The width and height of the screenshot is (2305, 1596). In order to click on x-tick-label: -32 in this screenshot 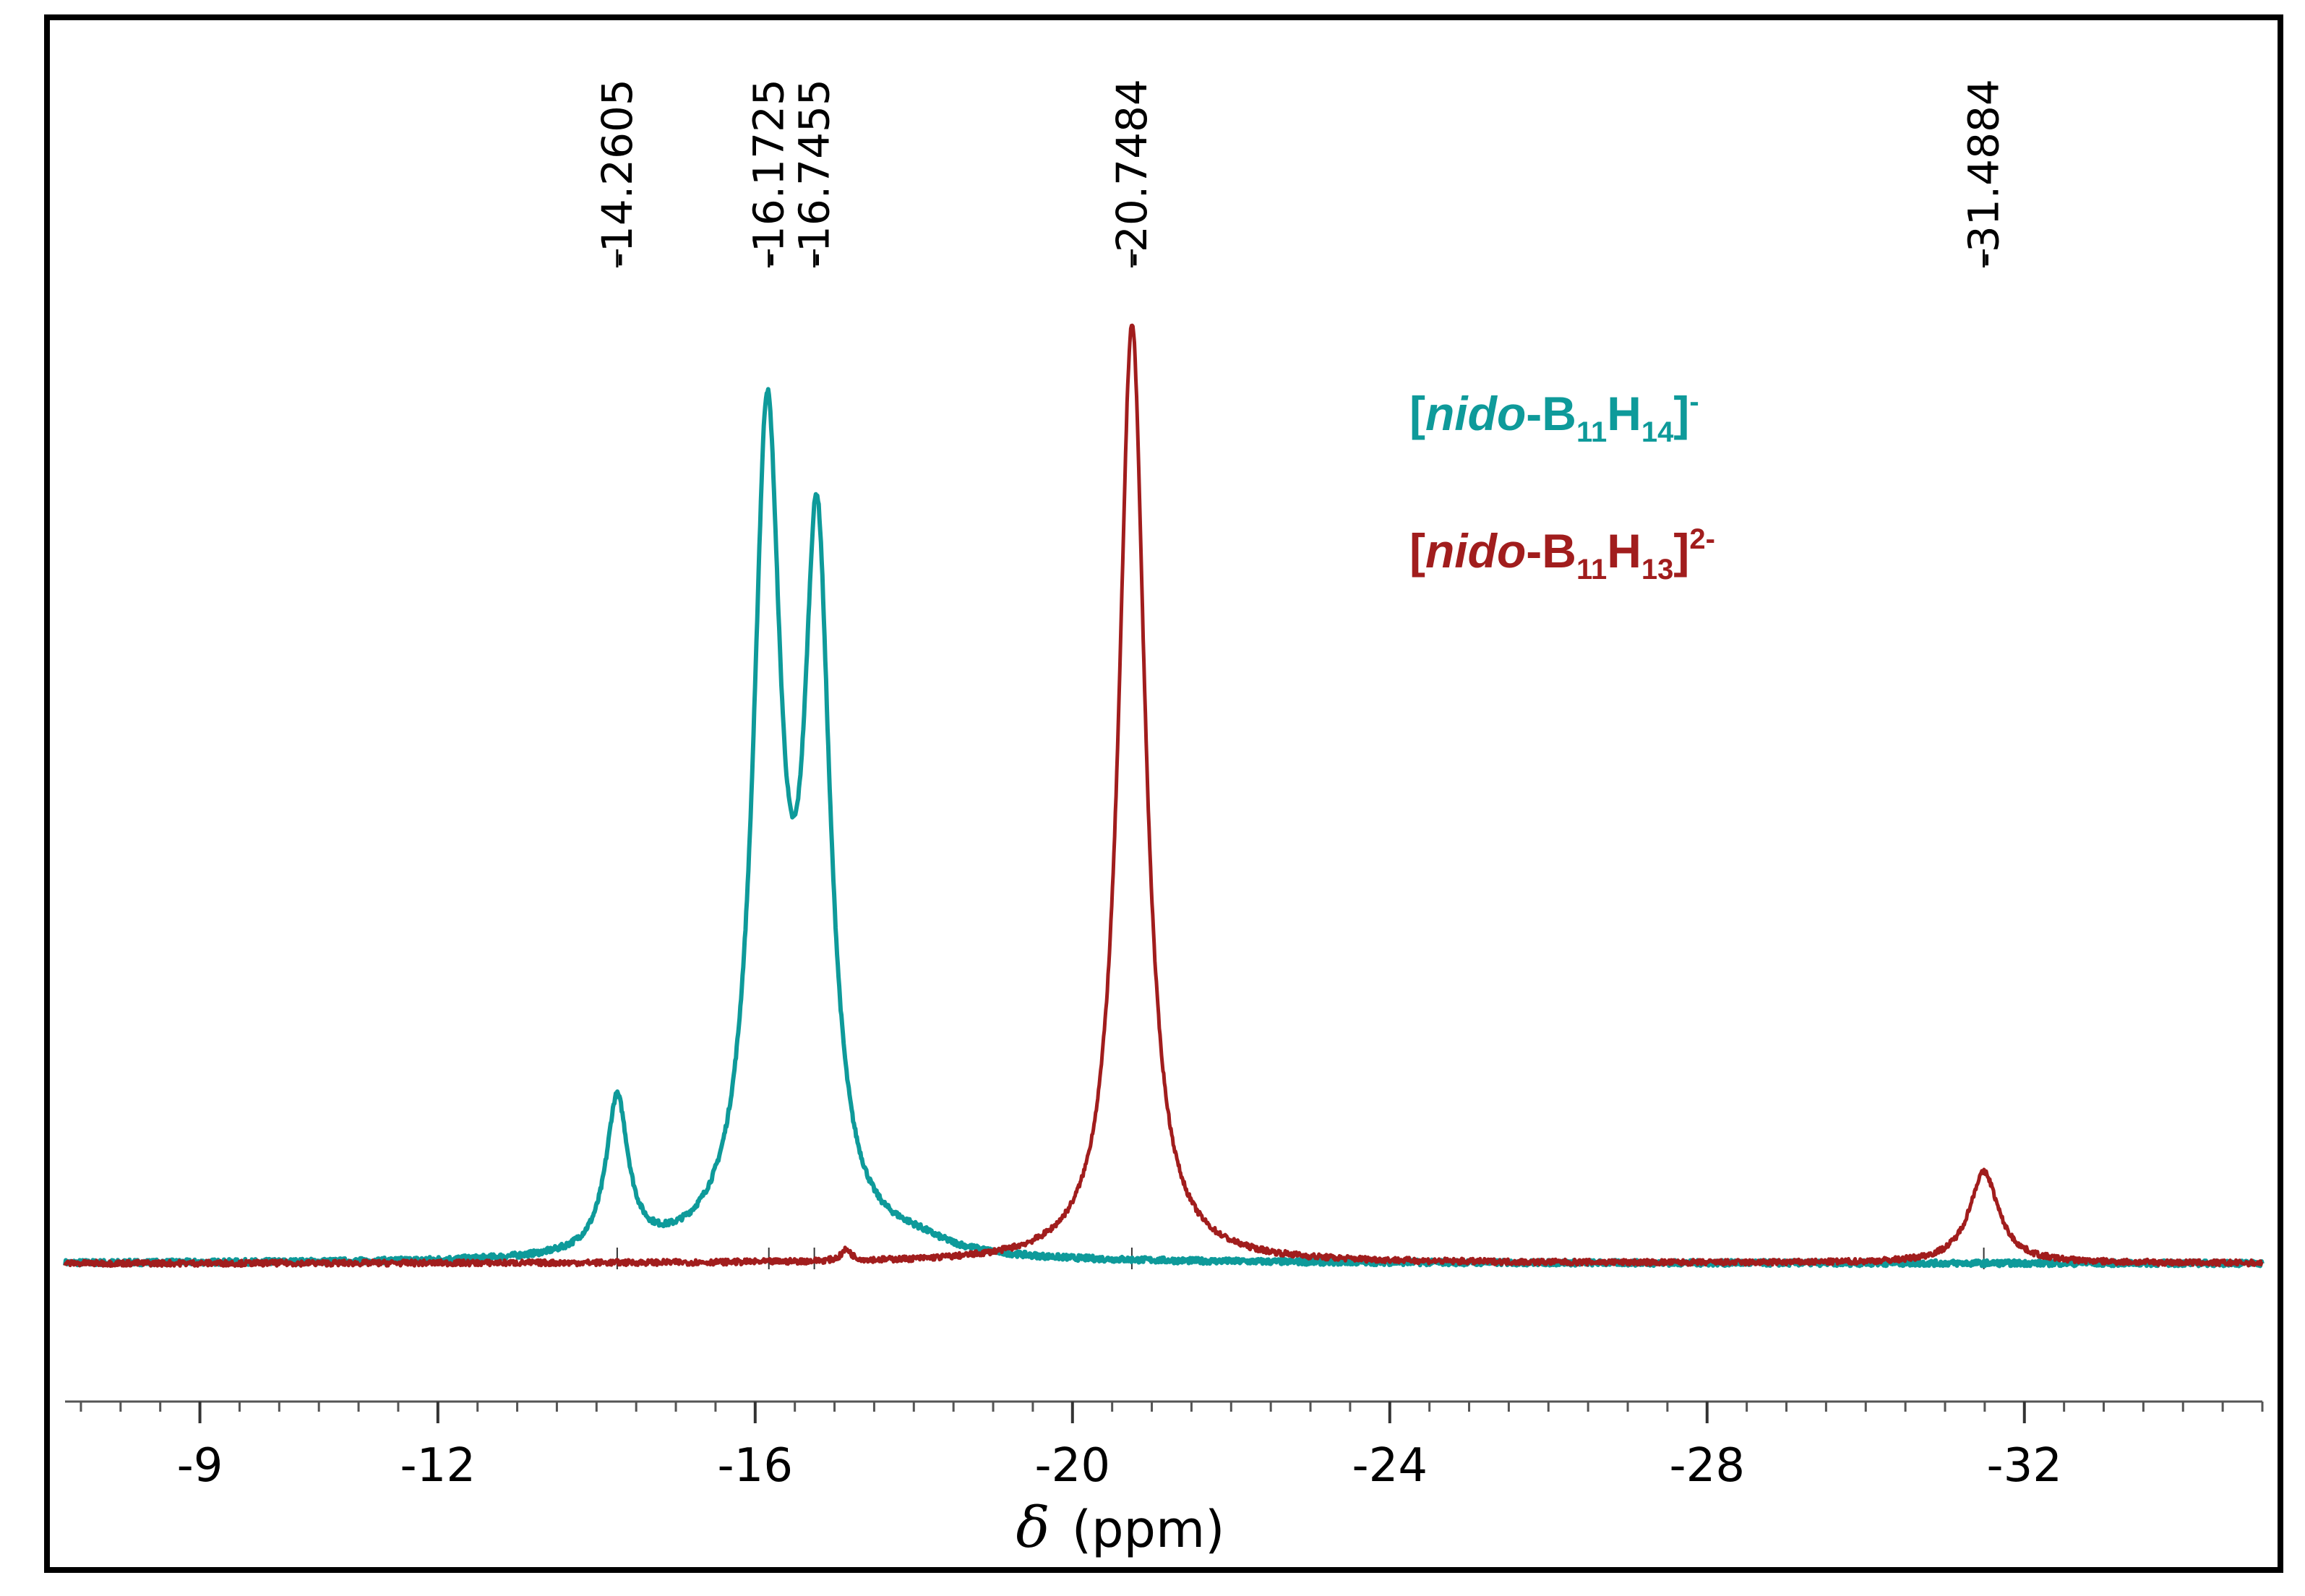, I will do `click(2024, 1466)`.